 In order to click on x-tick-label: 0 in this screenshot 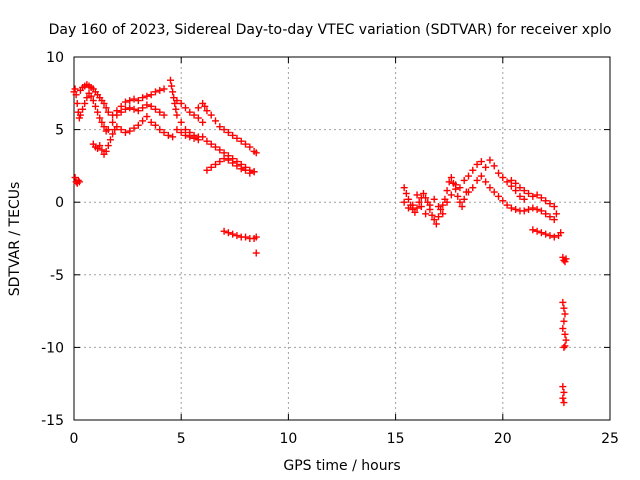, I will do `click(74, 439)`.